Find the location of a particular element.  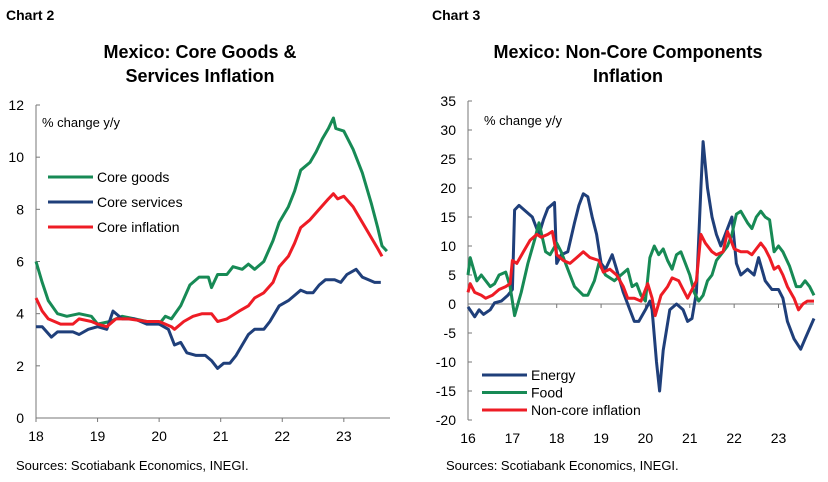

series-line-non-core-inflation is located at coordinates (640, 274).